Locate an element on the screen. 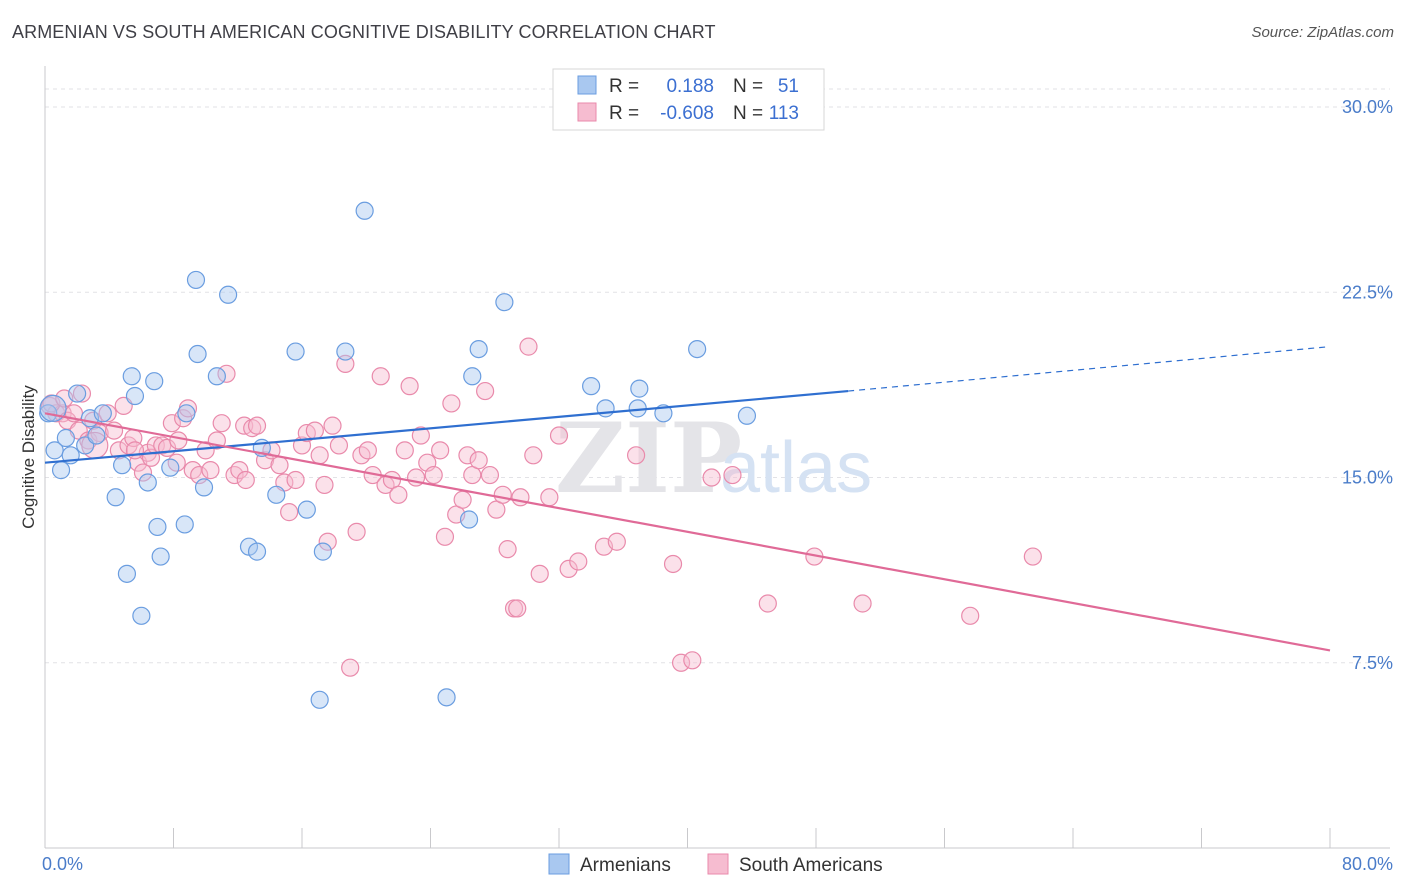  y-tick-label: 15.0% is located at coordinates (1367, 478).